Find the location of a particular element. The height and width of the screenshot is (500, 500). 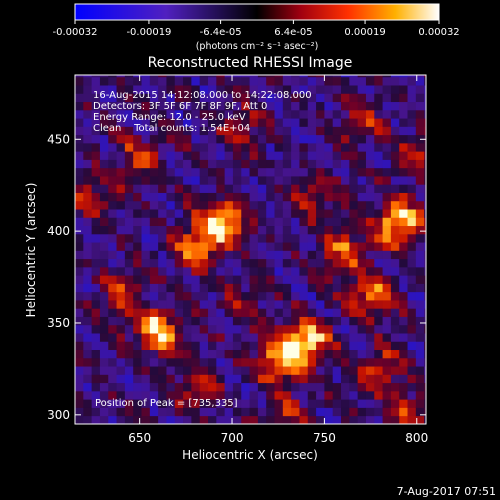

colorbar-tick-label: 6.4e-05 is located at coordinates (293, 32).